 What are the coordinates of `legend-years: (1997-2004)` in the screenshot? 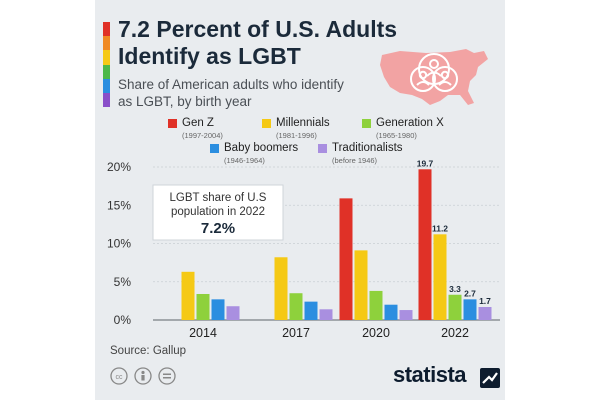 It's located at (202, 135).